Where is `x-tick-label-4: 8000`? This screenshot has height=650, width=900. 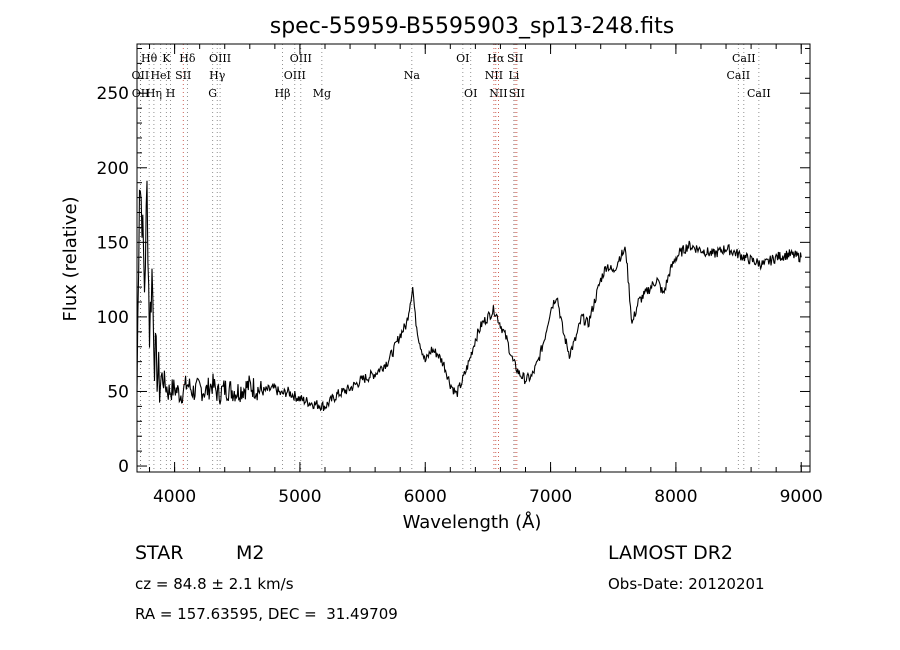
x-tick-label-4: 8000 is located at coordinates (675, 497).